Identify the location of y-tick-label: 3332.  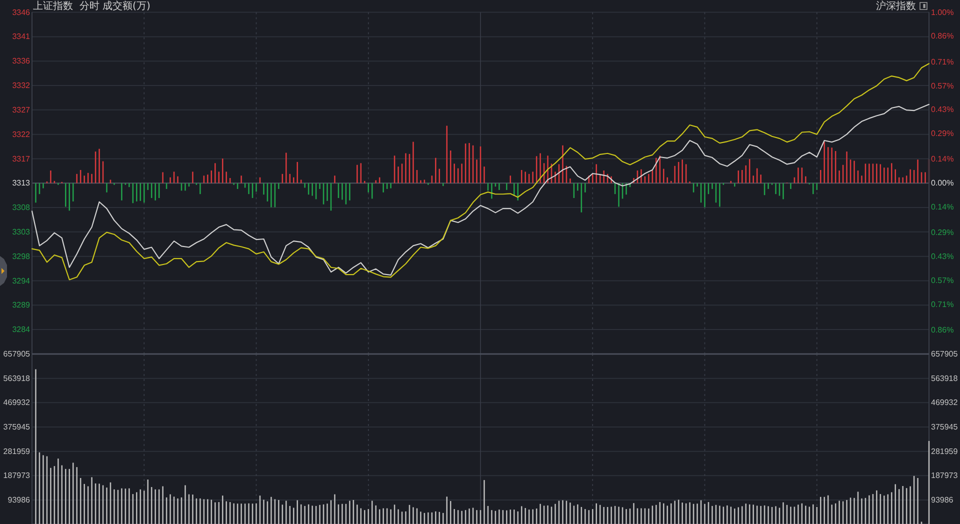
(21, 85).